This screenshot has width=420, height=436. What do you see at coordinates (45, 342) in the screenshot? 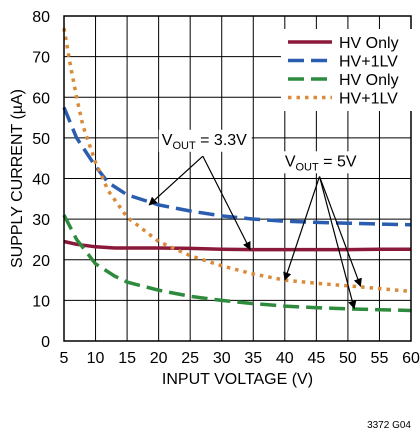
I see `y-tick-label: 0` at bounding box center [45, 342].